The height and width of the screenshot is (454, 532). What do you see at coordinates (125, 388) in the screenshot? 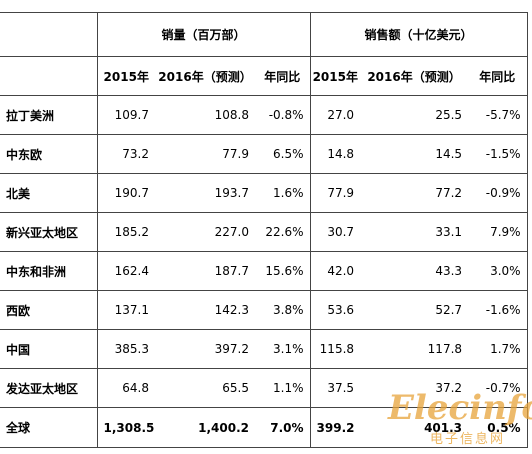
I see `value-cell: 64.8` at bounding box center [125, 388].